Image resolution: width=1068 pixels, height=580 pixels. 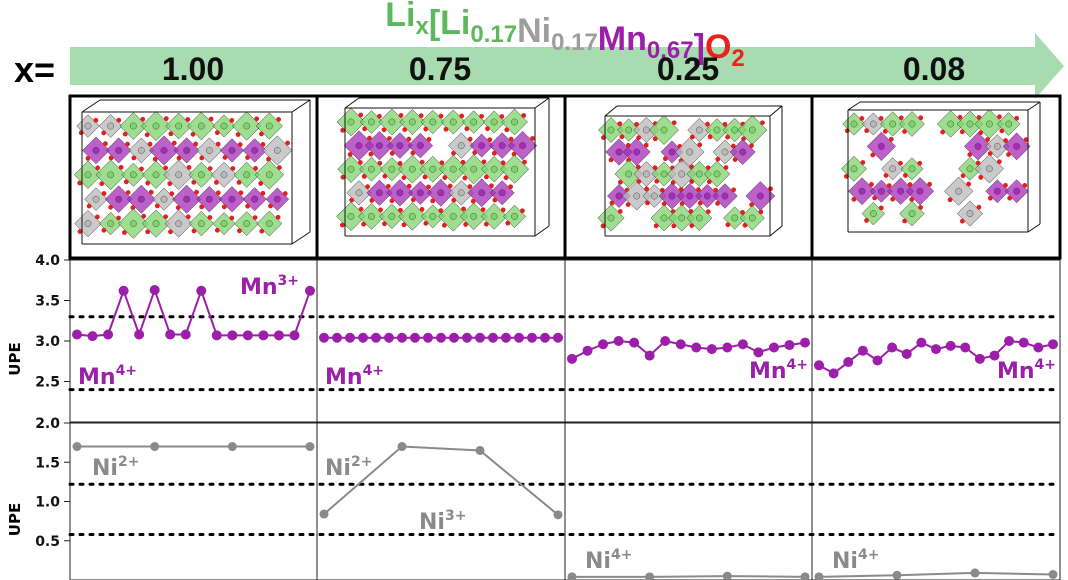 I want to click on y-tick-label: 2.5, so click(x=47, y=383).